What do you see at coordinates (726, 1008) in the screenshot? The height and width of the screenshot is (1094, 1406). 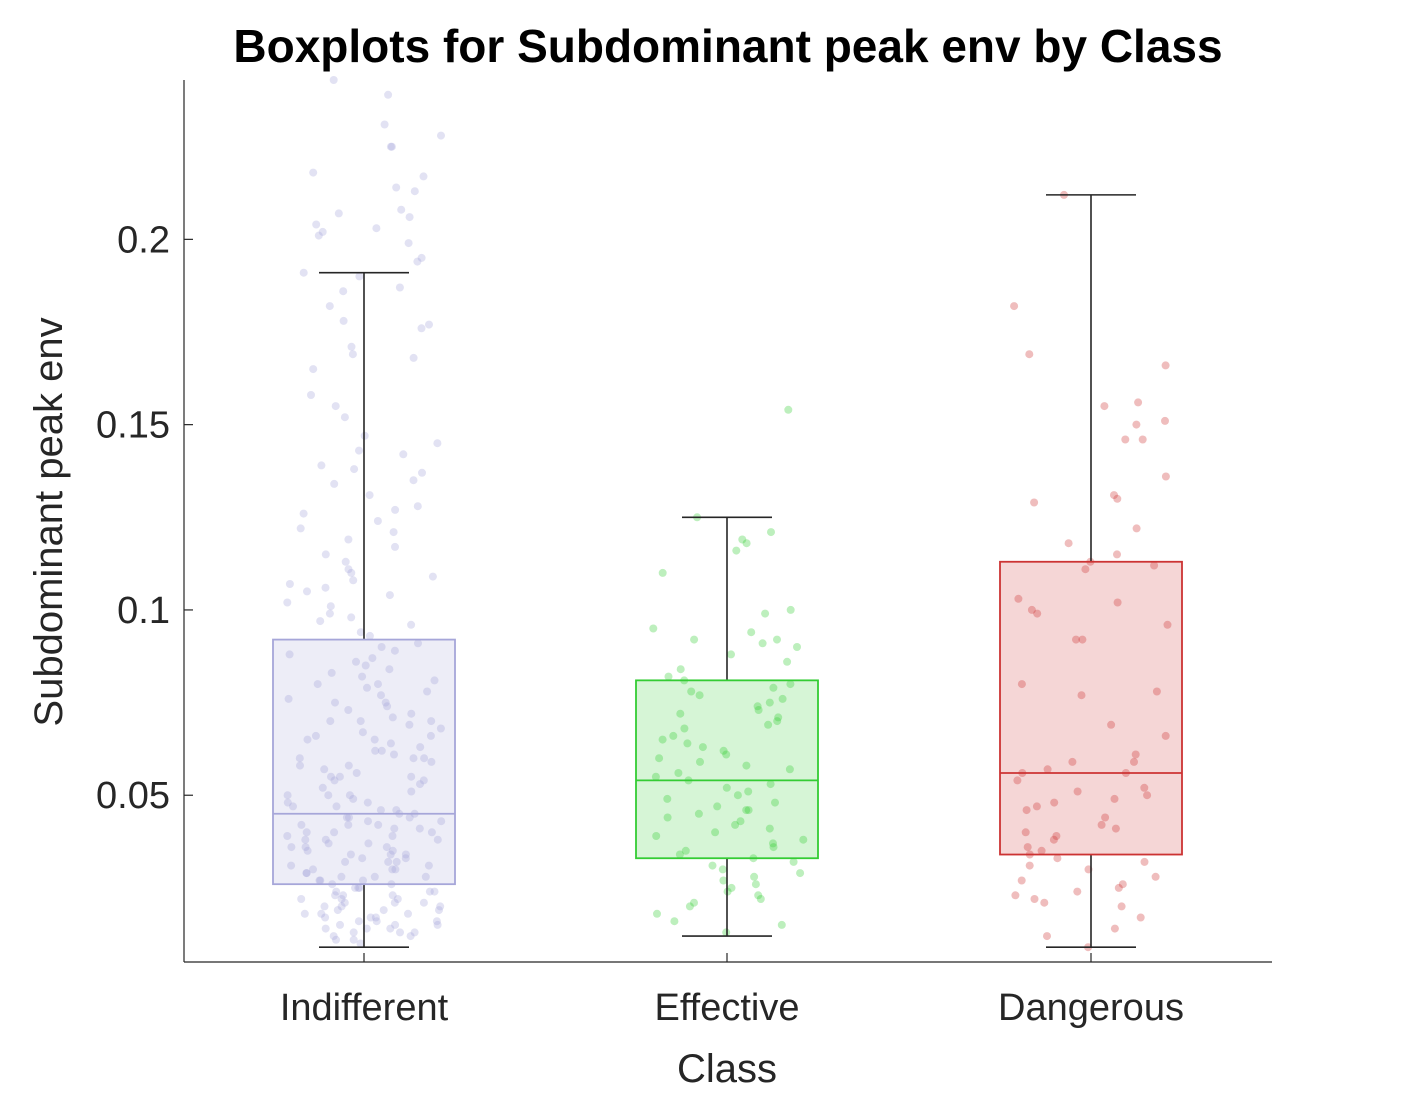 I see `x-tick-label: Effective` at bounding box center [726, 1008].